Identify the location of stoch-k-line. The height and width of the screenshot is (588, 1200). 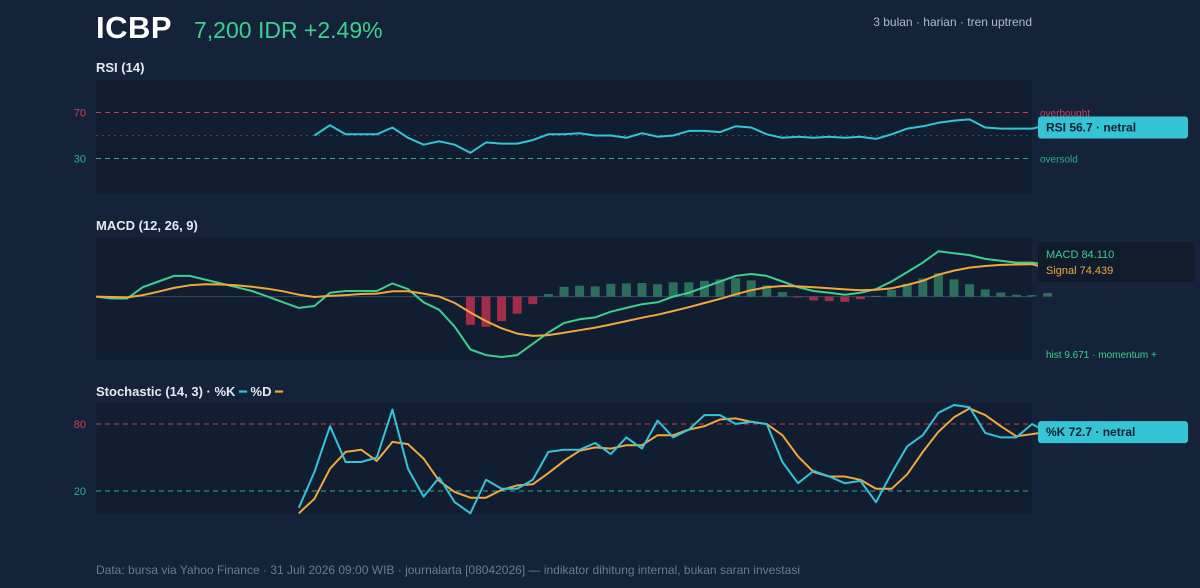
(673, 459).